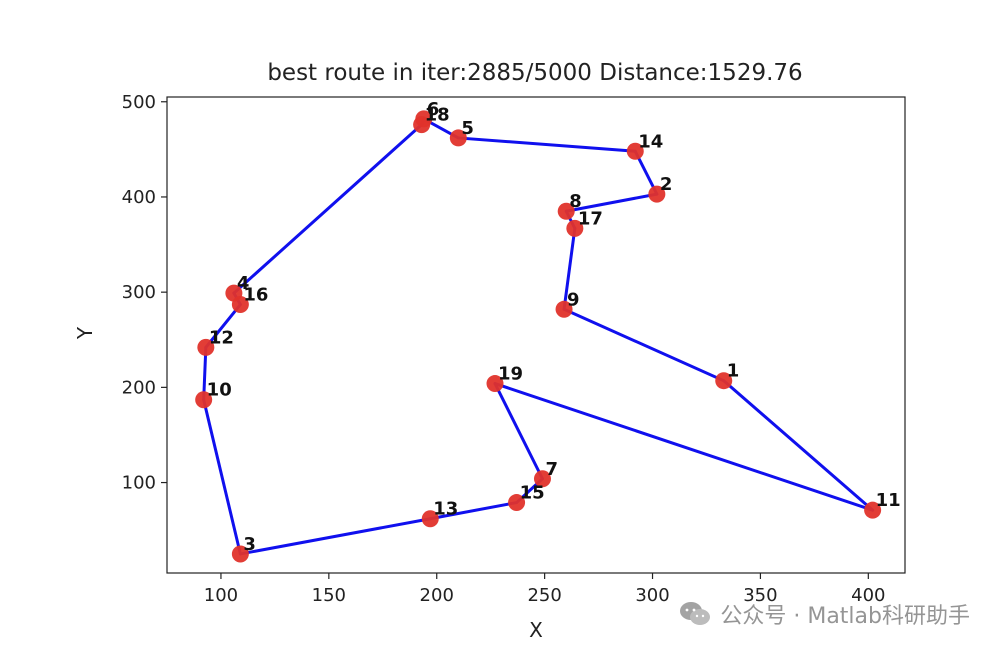 The height and width of the screenshot is (656, 1002). I want to click on x-tick-label: 100, so click(221, 595).